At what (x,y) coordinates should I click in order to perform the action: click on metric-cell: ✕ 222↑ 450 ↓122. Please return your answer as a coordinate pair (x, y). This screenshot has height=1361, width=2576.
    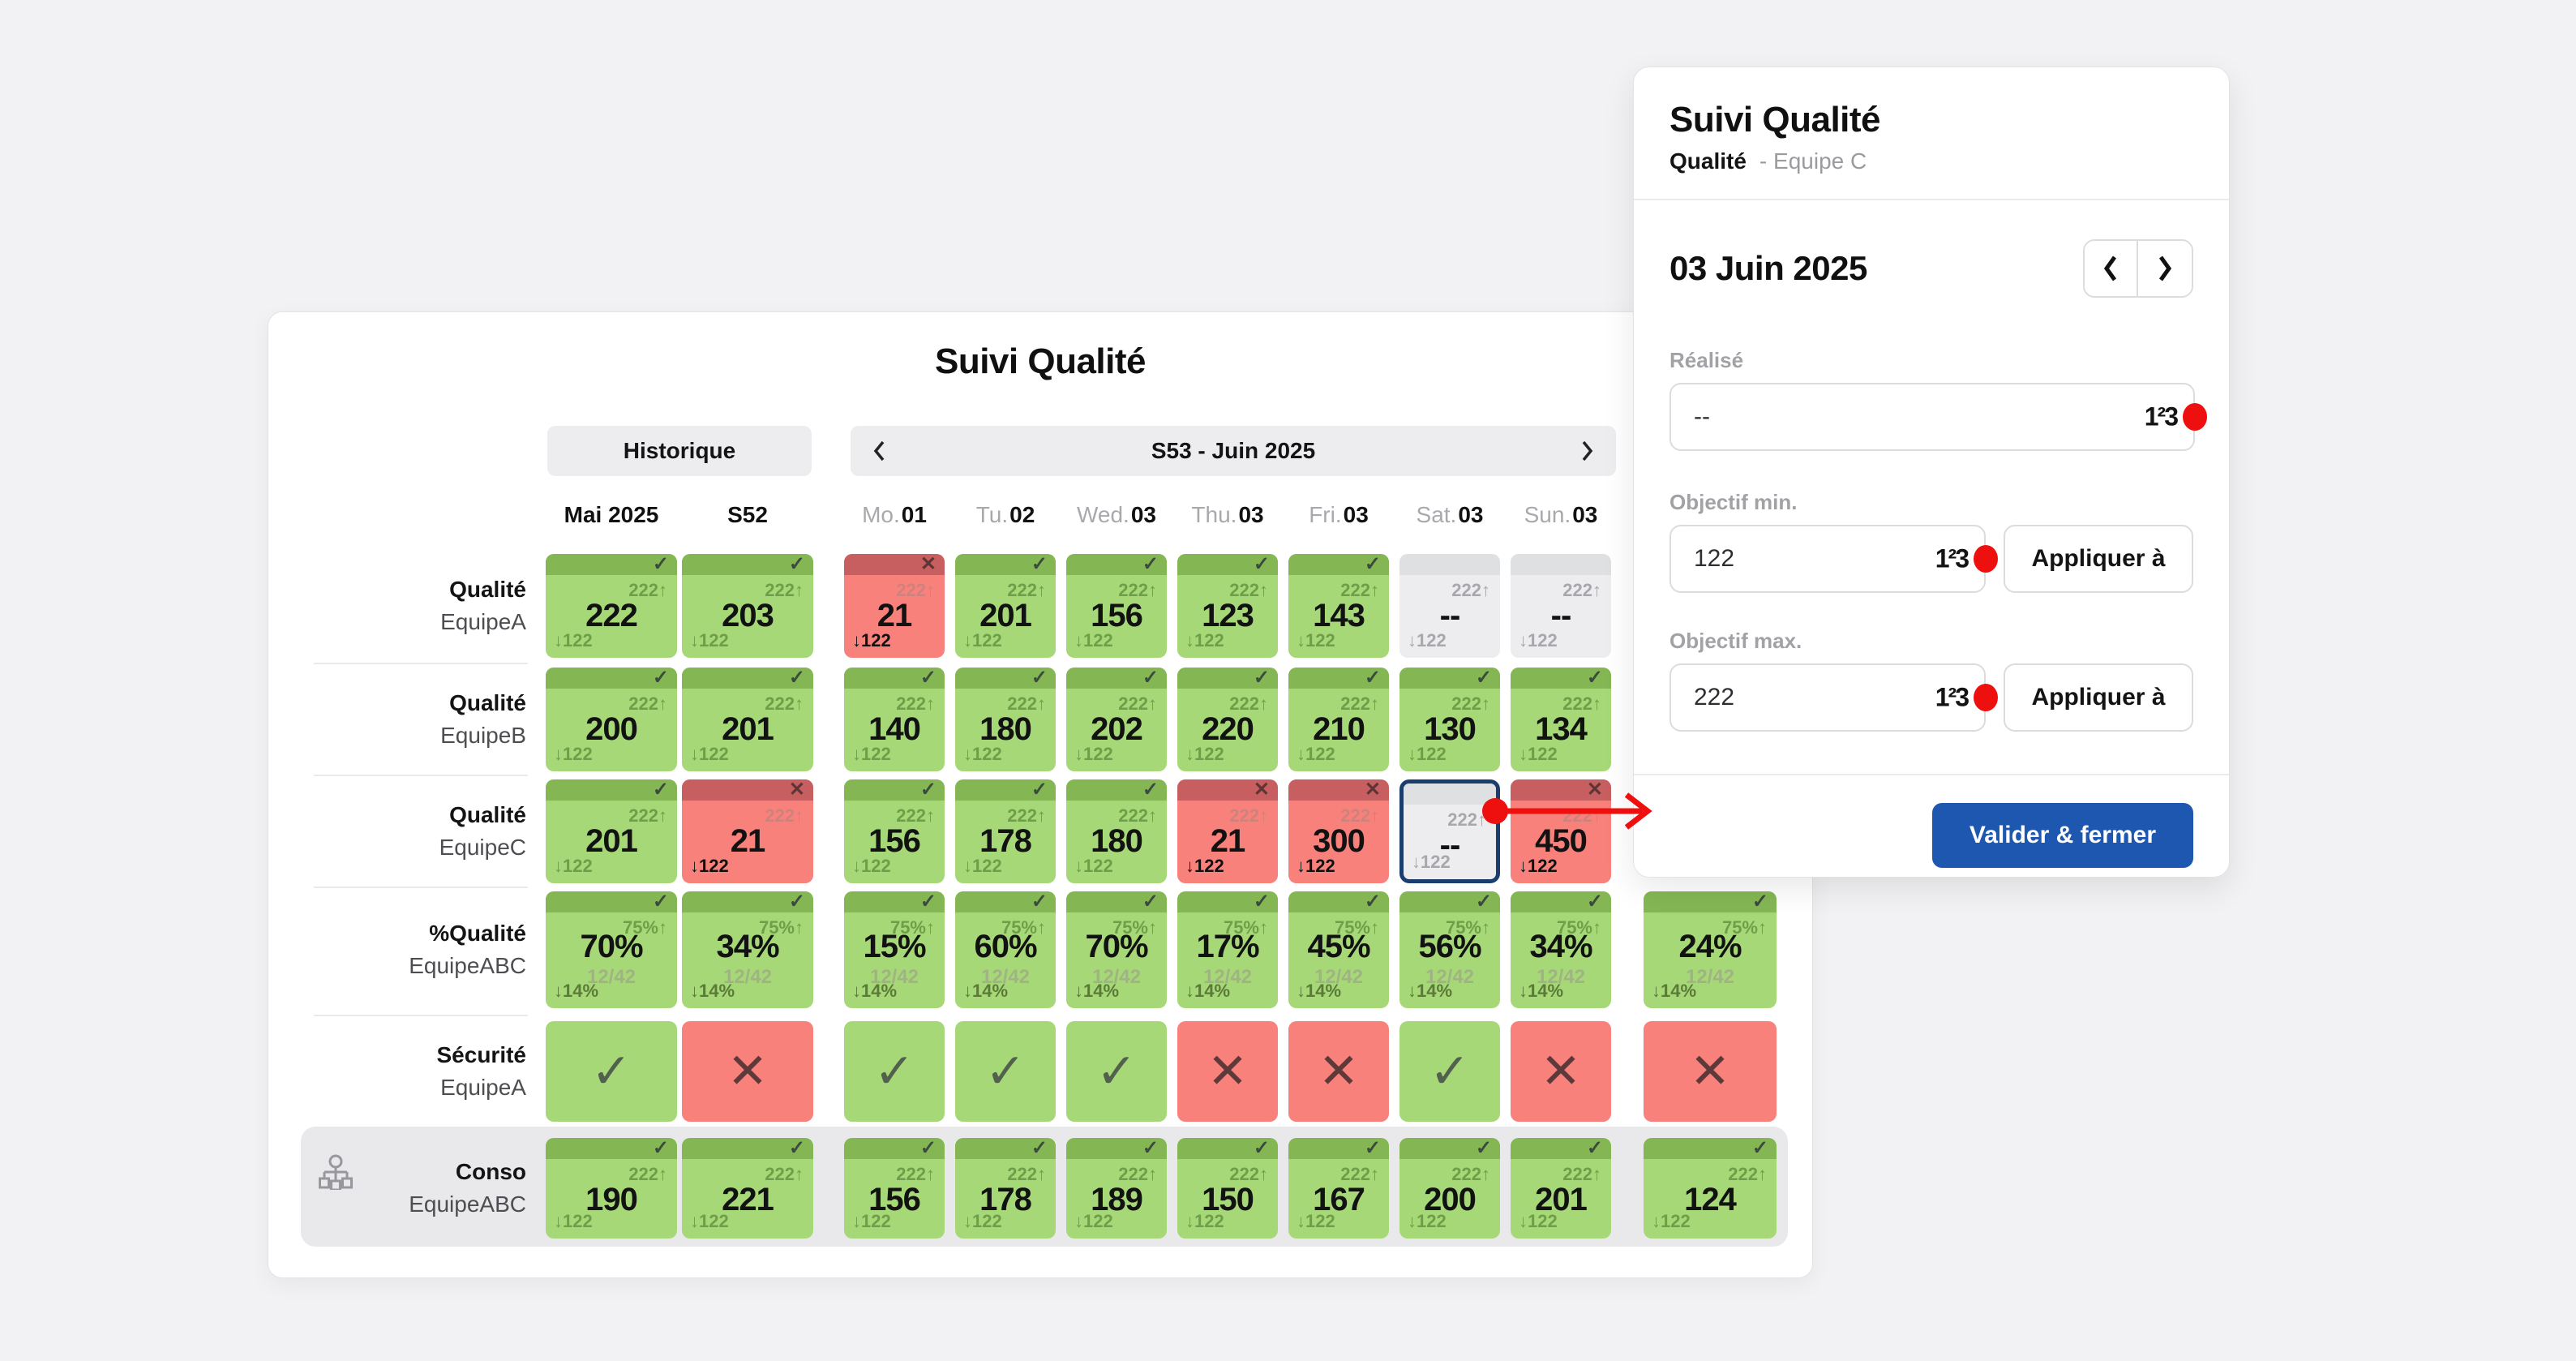
    Looking at the image, I should click on (1561, 831).